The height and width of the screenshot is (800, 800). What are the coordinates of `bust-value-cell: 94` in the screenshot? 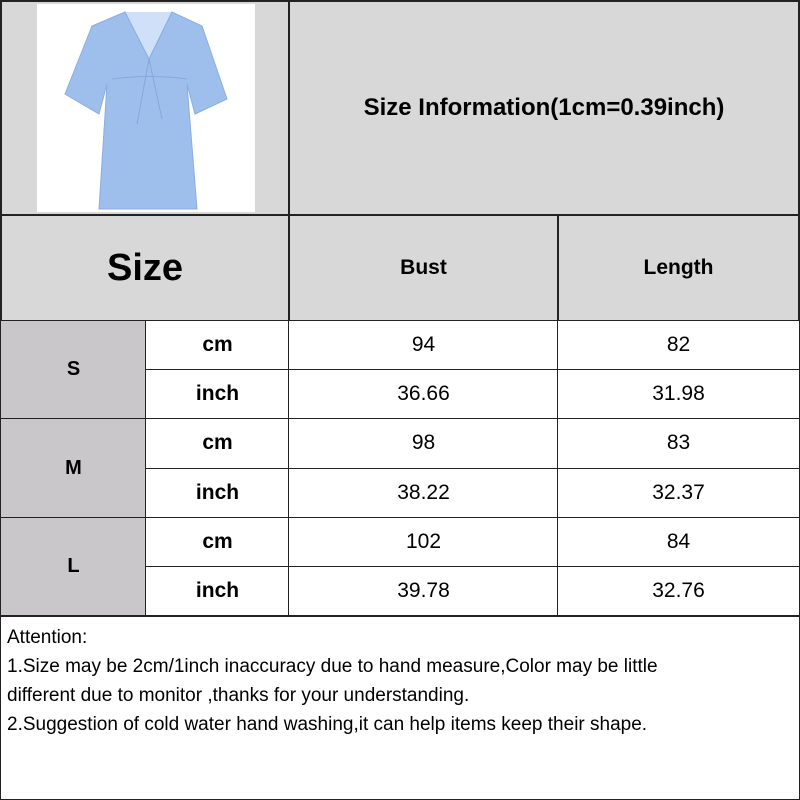 It's located at (423, 345).